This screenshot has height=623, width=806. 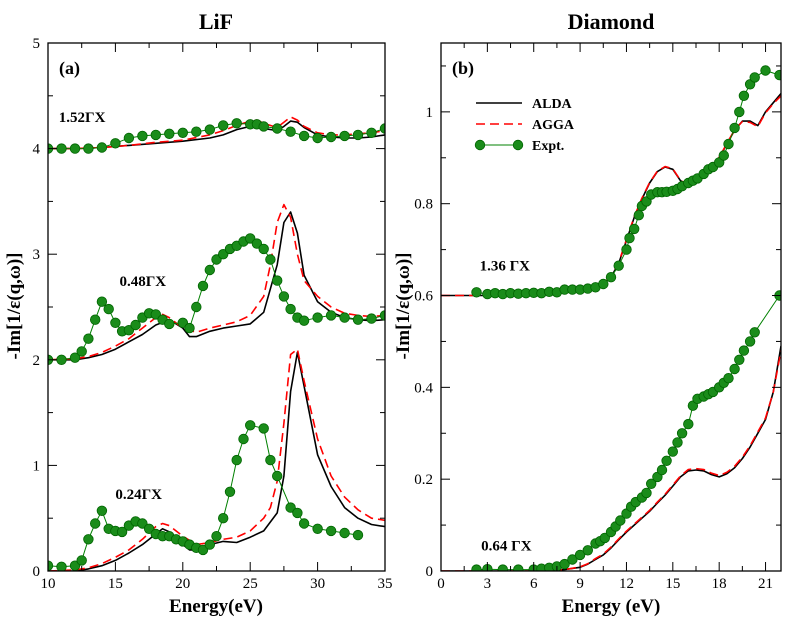 I want to click on legend-label-agga: AGGA, so click(x=553, y=125).